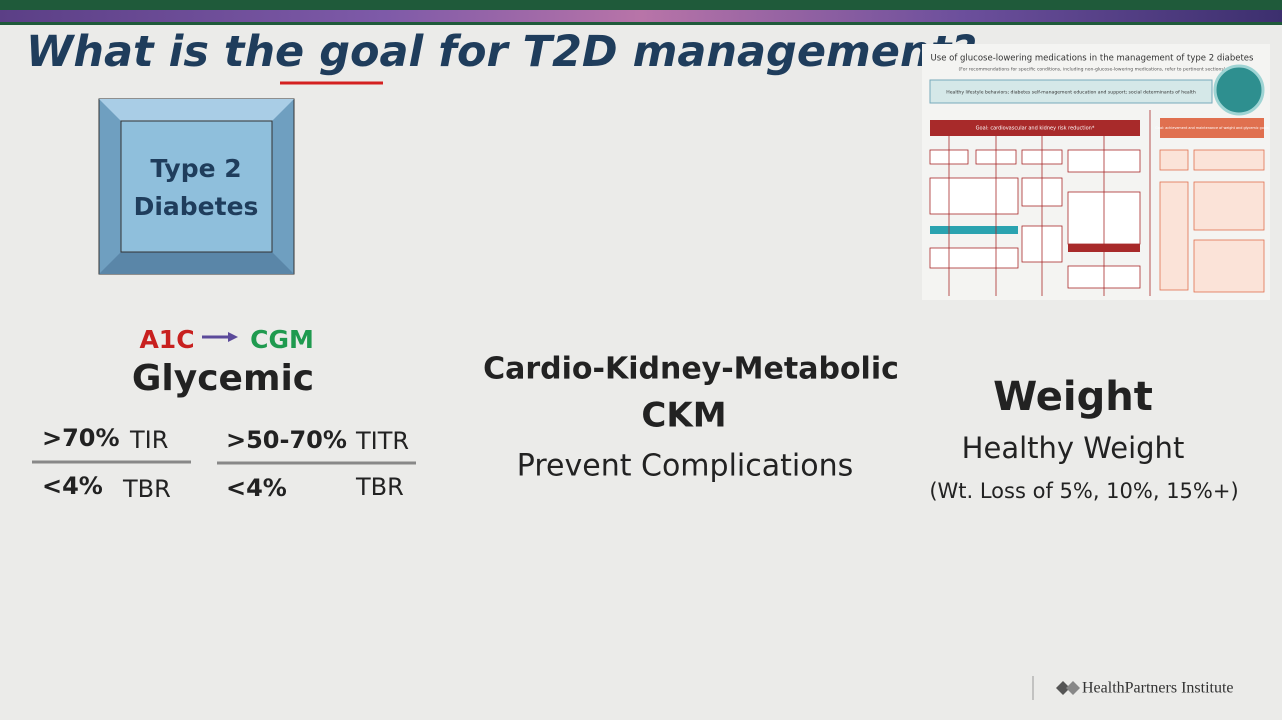  Describe the element at coordinates (1083, 491) in the screenshot. I see `weight-note: (Wt. Loss of 5%, 10%, 15%+)` at that location.